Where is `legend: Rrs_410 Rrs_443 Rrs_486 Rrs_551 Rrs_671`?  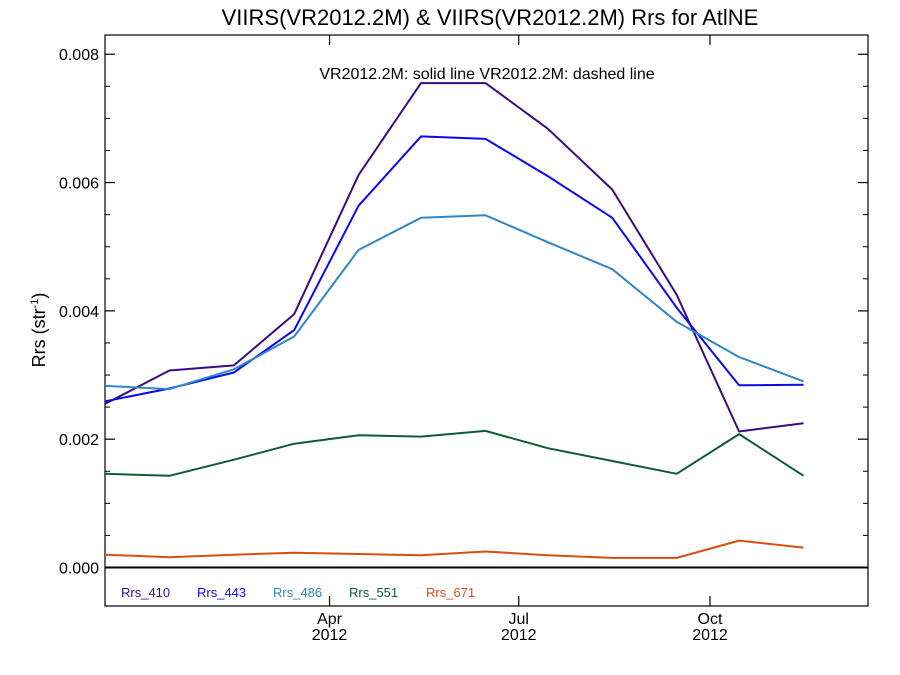
legend: Rrs_410 Rrs_443 Rrs_486 Rrs_551 Rrs_671 is located at coordinates (298, 592).